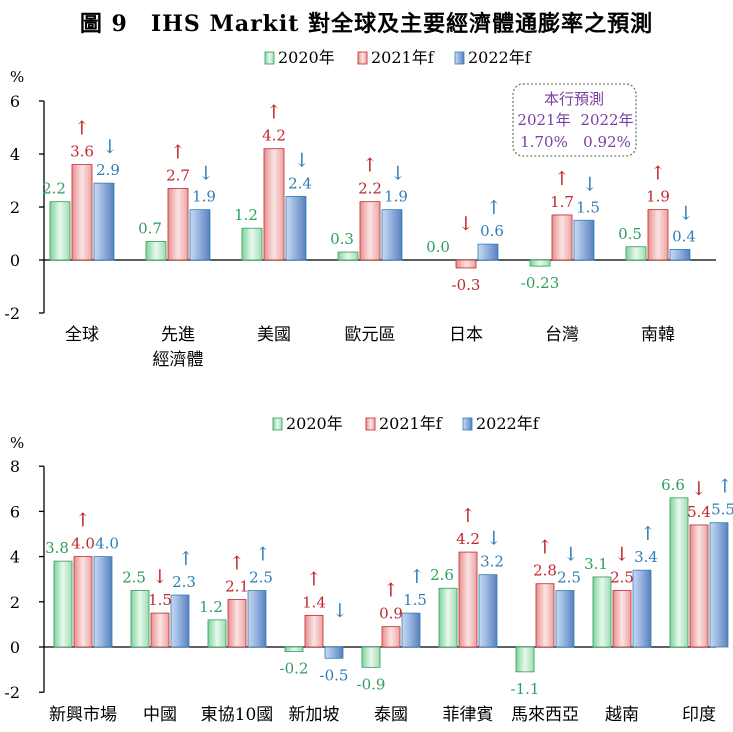 The height and width of the screenshot is (732, 733). I want to click on data-label-2020: -0.23, so click(540, 283).